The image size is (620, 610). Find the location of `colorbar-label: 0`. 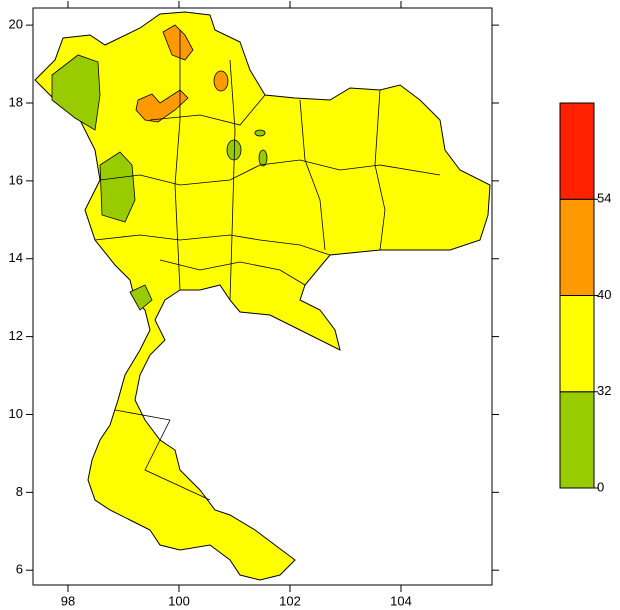

colorbar-label: 0 is located at coordinates (600, 486).